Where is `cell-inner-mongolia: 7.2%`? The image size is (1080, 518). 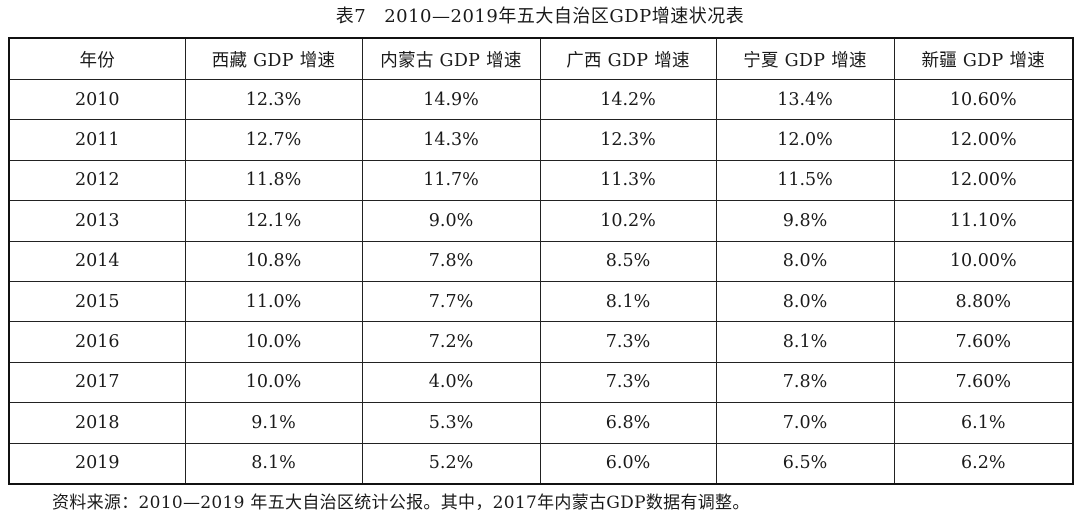
cell-inner-mongolia: 7.2% is located at coordinates (451, 342).